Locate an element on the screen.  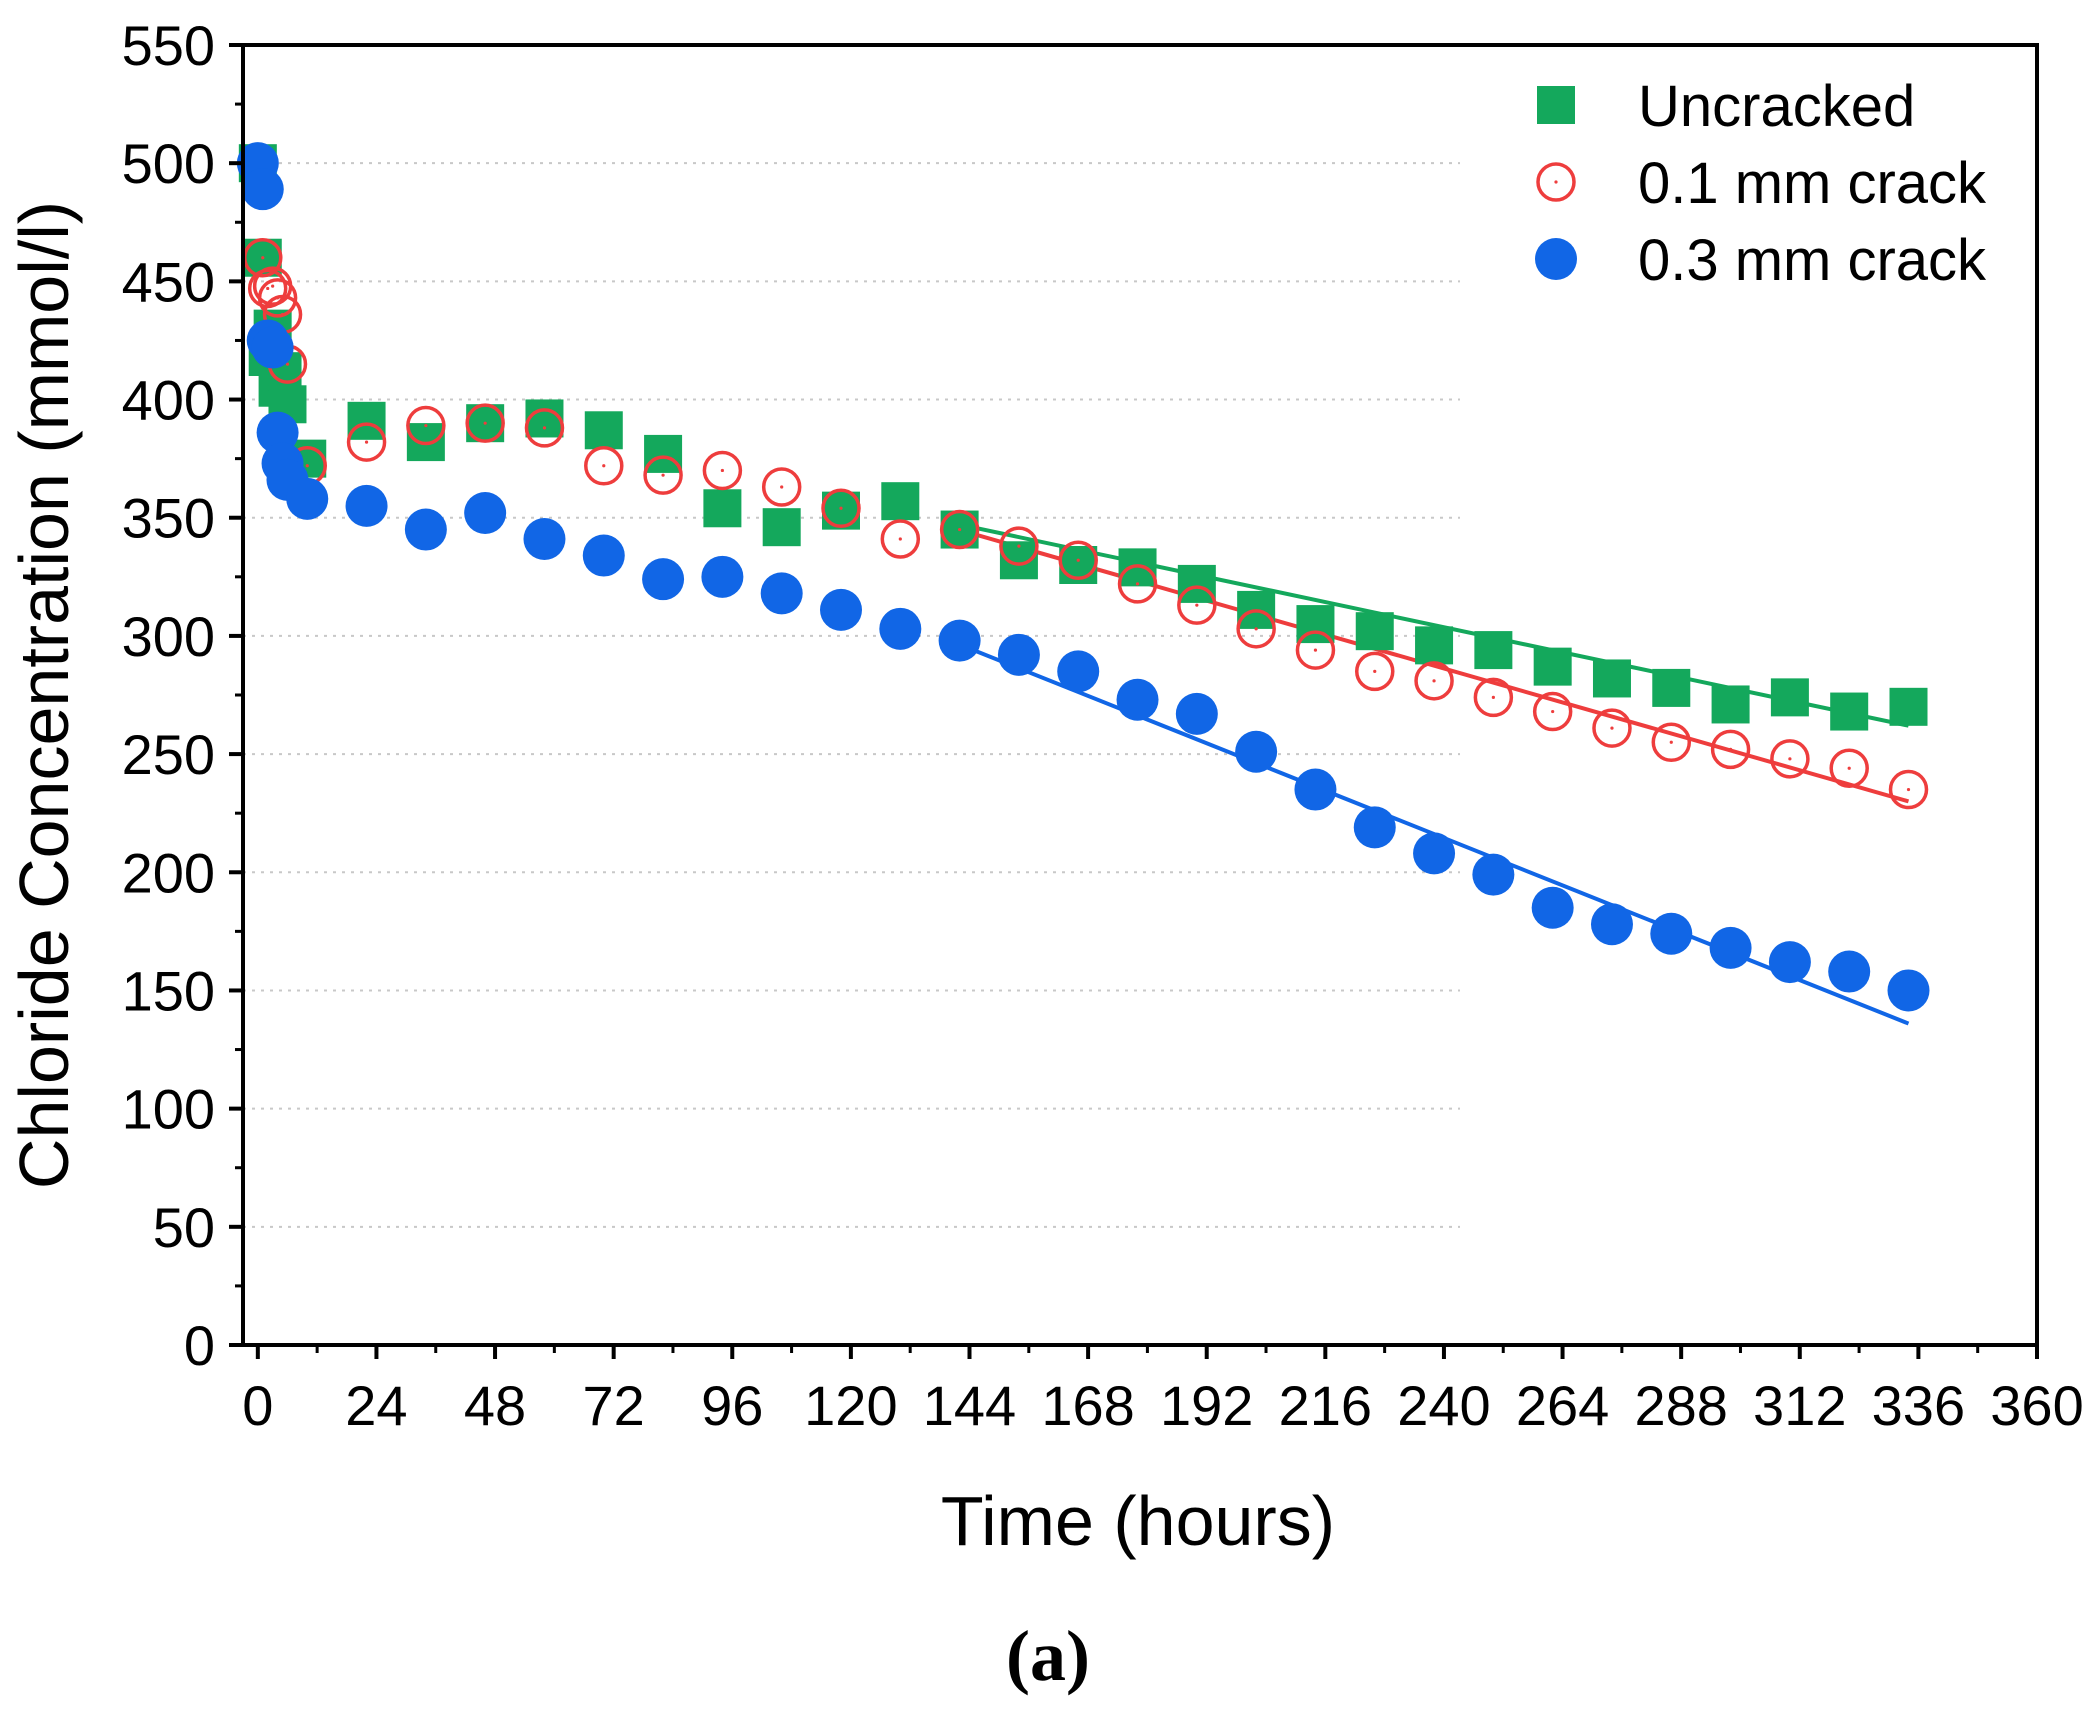
legend-marker-uncracked is located at coordinates (1556, 105).